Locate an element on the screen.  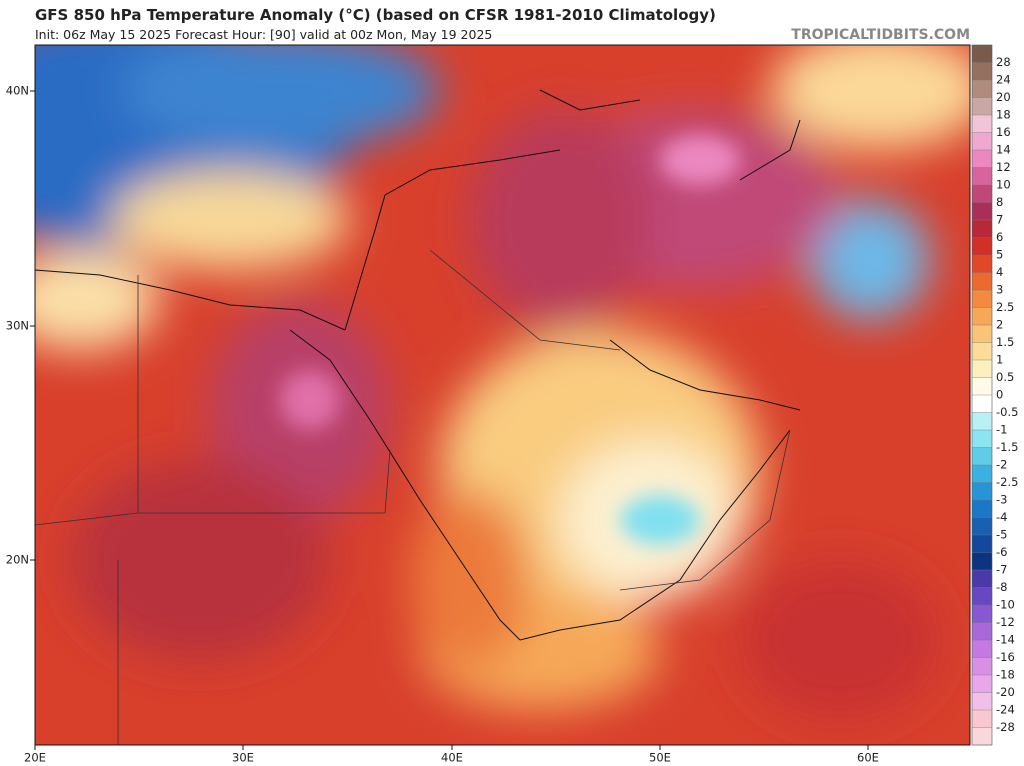
lon-label: 30E is located at coordinates (243, 758).